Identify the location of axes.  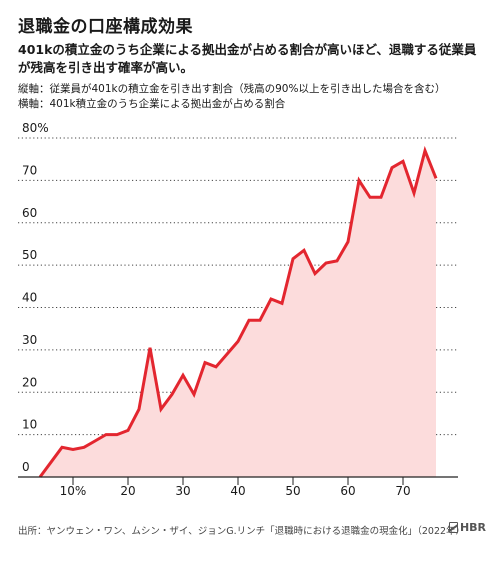
(238, 480).